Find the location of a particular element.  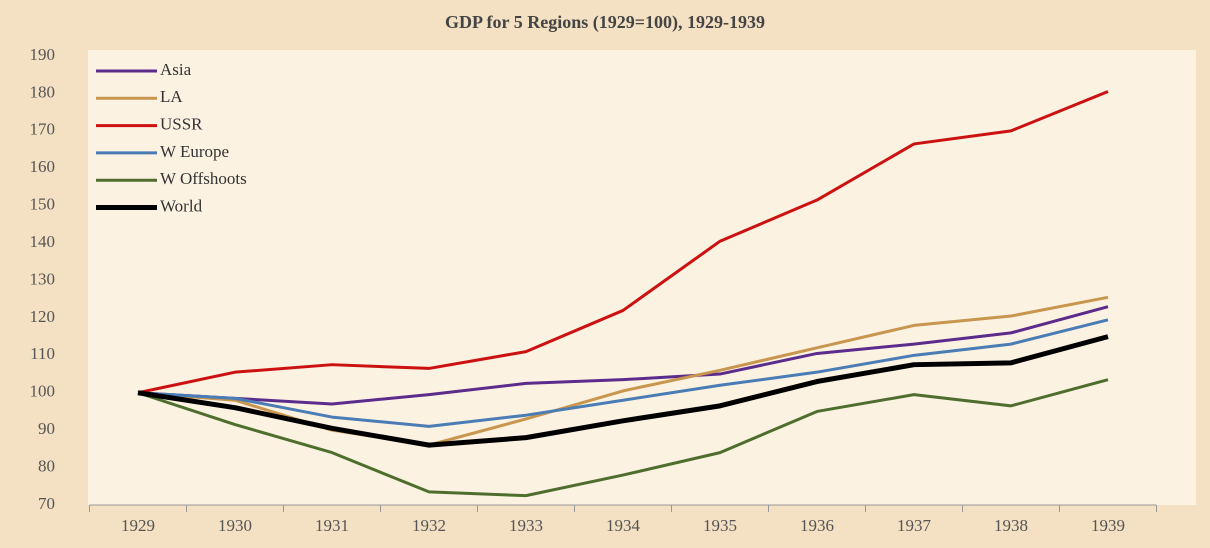

series-line is located at coordinates (623, 355).